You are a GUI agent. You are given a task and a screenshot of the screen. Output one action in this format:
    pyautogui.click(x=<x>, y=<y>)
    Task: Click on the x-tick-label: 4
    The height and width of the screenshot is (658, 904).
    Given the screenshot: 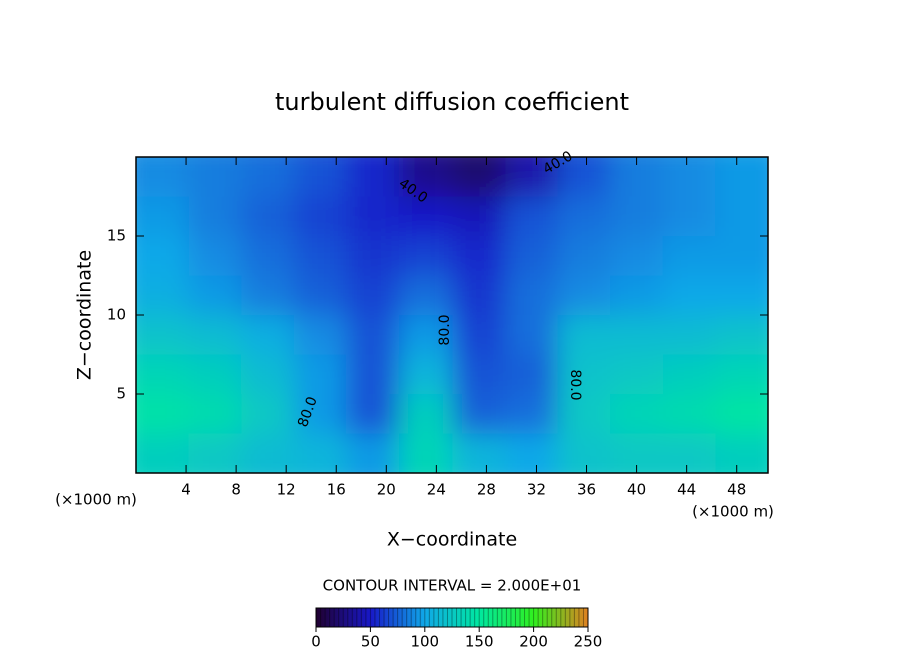 What is the action you would take?
    pyautogui.click(x=186, y=490)
    